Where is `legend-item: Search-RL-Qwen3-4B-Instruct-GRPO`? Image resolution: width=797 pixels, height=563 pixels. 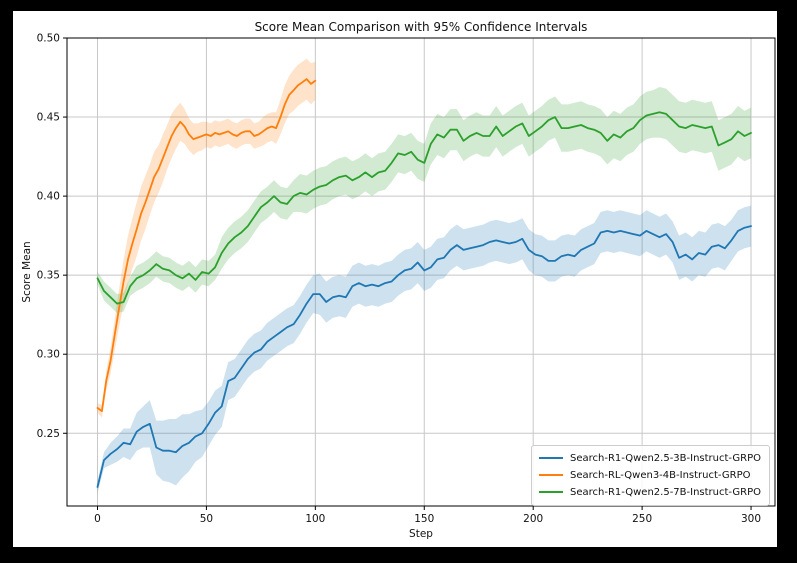 legend-item: Search-RL-Qwen3-4B-Instruct-GRPO is located at coordinates (650, 475).